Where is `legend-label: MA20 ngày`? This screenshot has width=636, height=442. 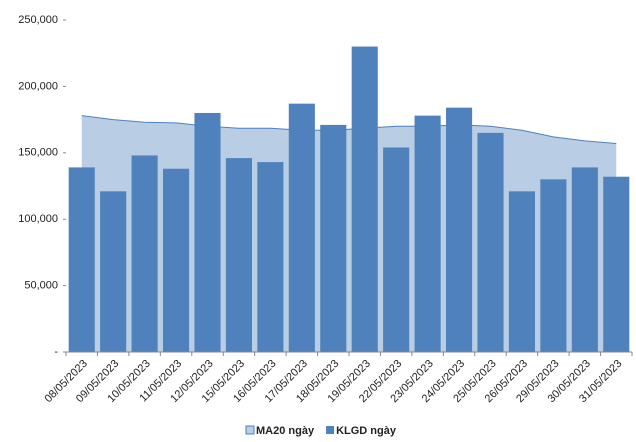 legend-label: MA20 ngày is located at coordinates (285, 431).